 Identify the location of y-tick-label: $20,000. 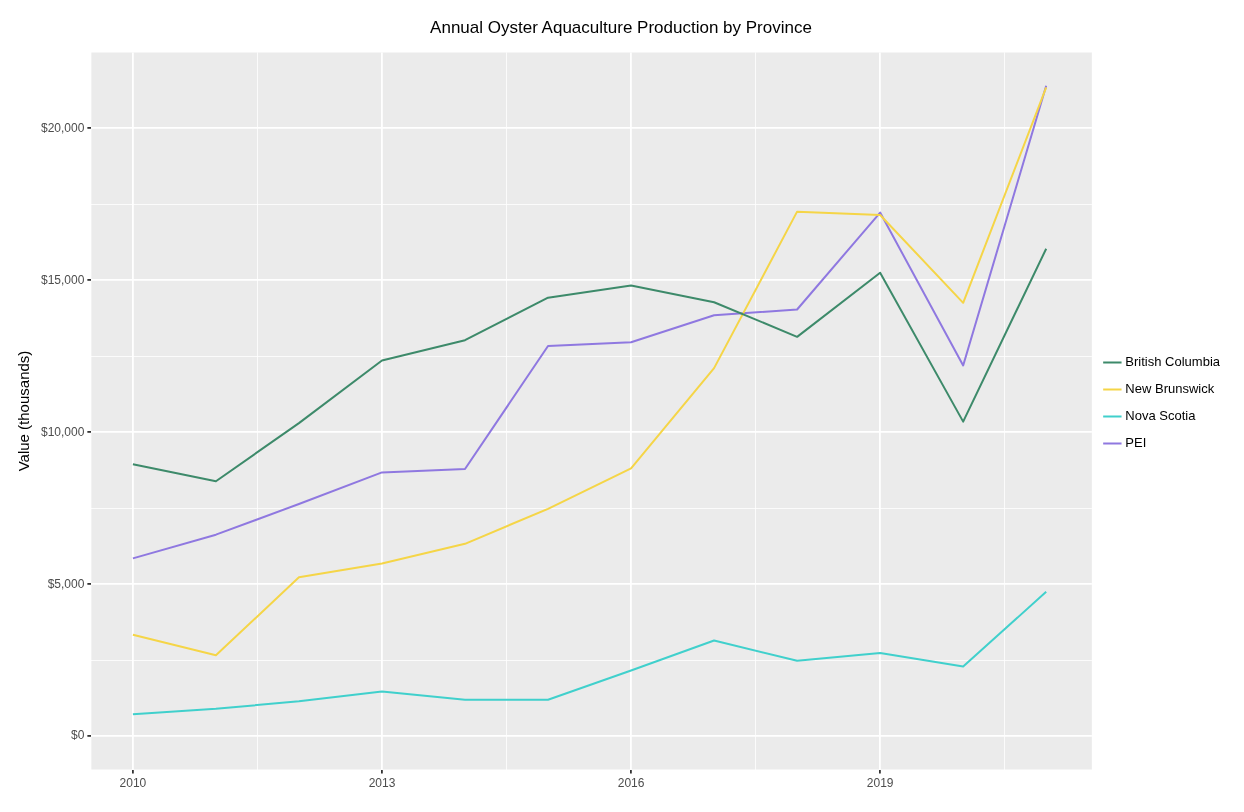
(62, 127).